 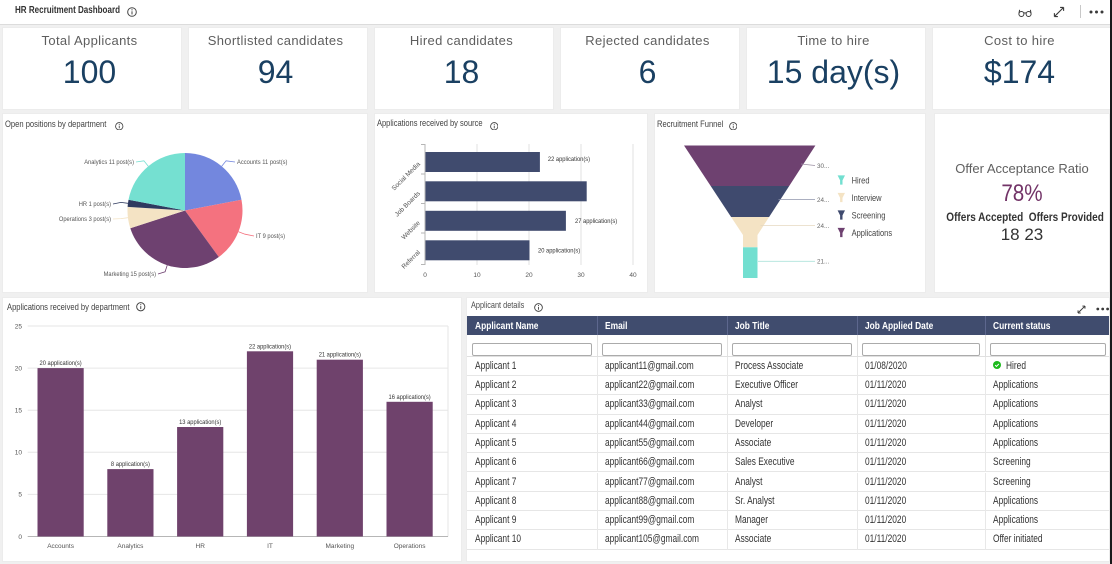 What do you see at coordinates (270, 236) in the screenshot?
I see `svg-text: IT 9 post(s)` at bounding box center [270, 236].